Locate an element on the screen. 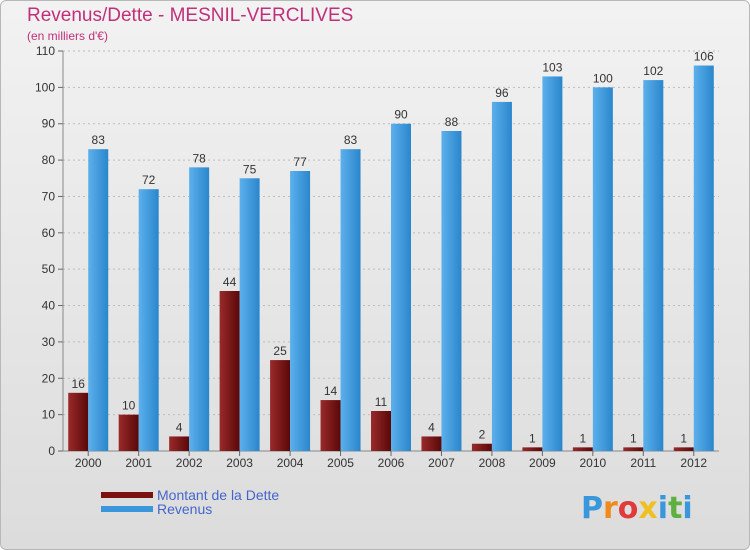 The height and width of the screenshot is (550, 750). legend-item-debt: Montant de la Dette is located at coordinates (190, 495).